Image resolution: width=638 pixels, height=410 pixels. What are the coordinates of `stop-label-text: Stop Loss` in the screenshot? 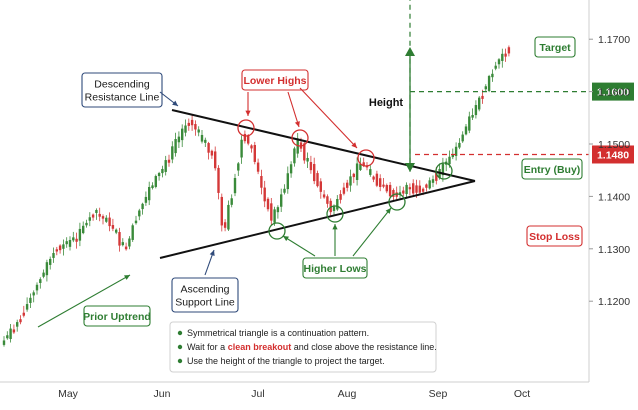 It's located at (554, 237).